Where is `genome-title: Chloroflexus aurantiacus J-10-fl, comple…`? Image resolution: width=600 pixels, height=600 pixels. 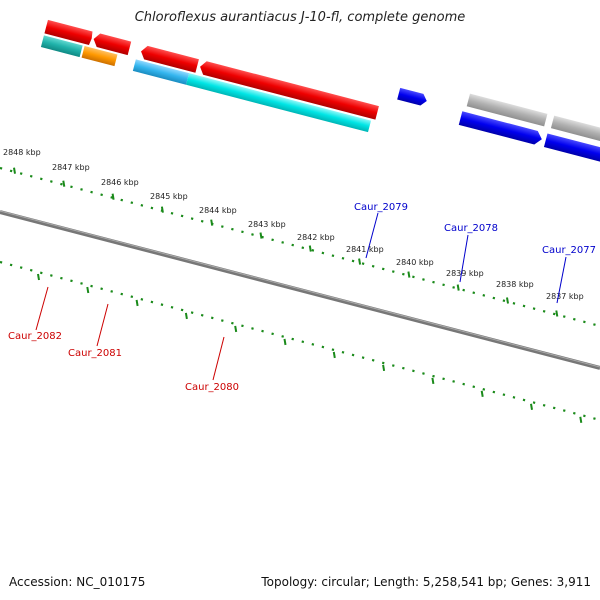 genome-title: Chloroflexus aurantiacus J-10-fl, comple… is located at coordinates (300, 17).